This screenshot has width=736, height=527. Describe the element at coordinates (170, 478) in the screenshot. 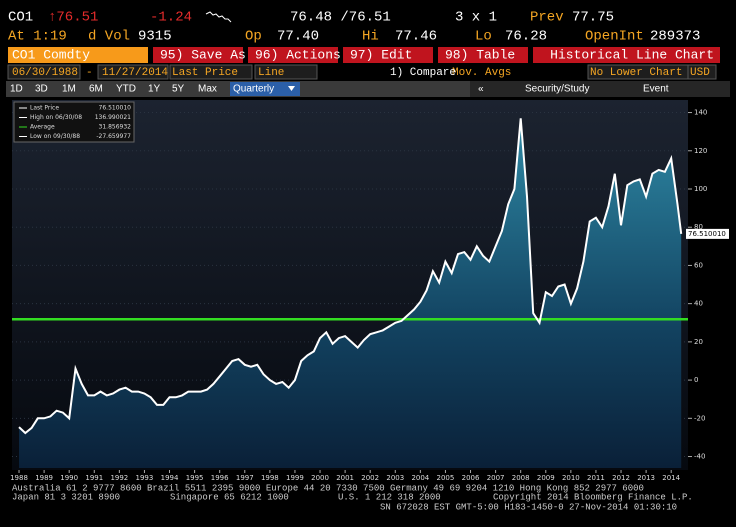

I see `x-tick-label: 1994` at that location.